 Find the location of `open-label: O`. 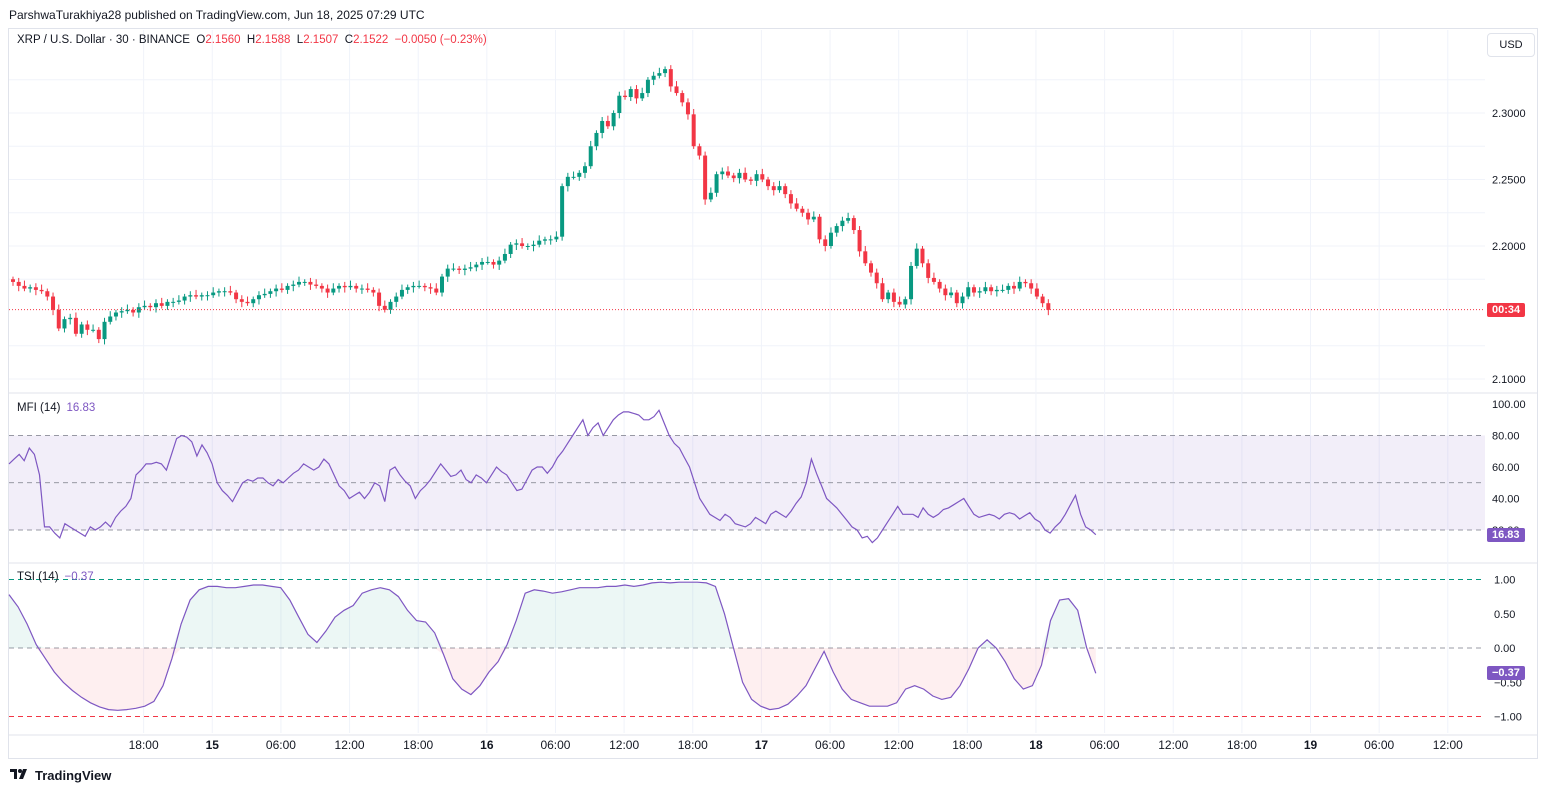

open-label: O is located at coordinates (201, 40).